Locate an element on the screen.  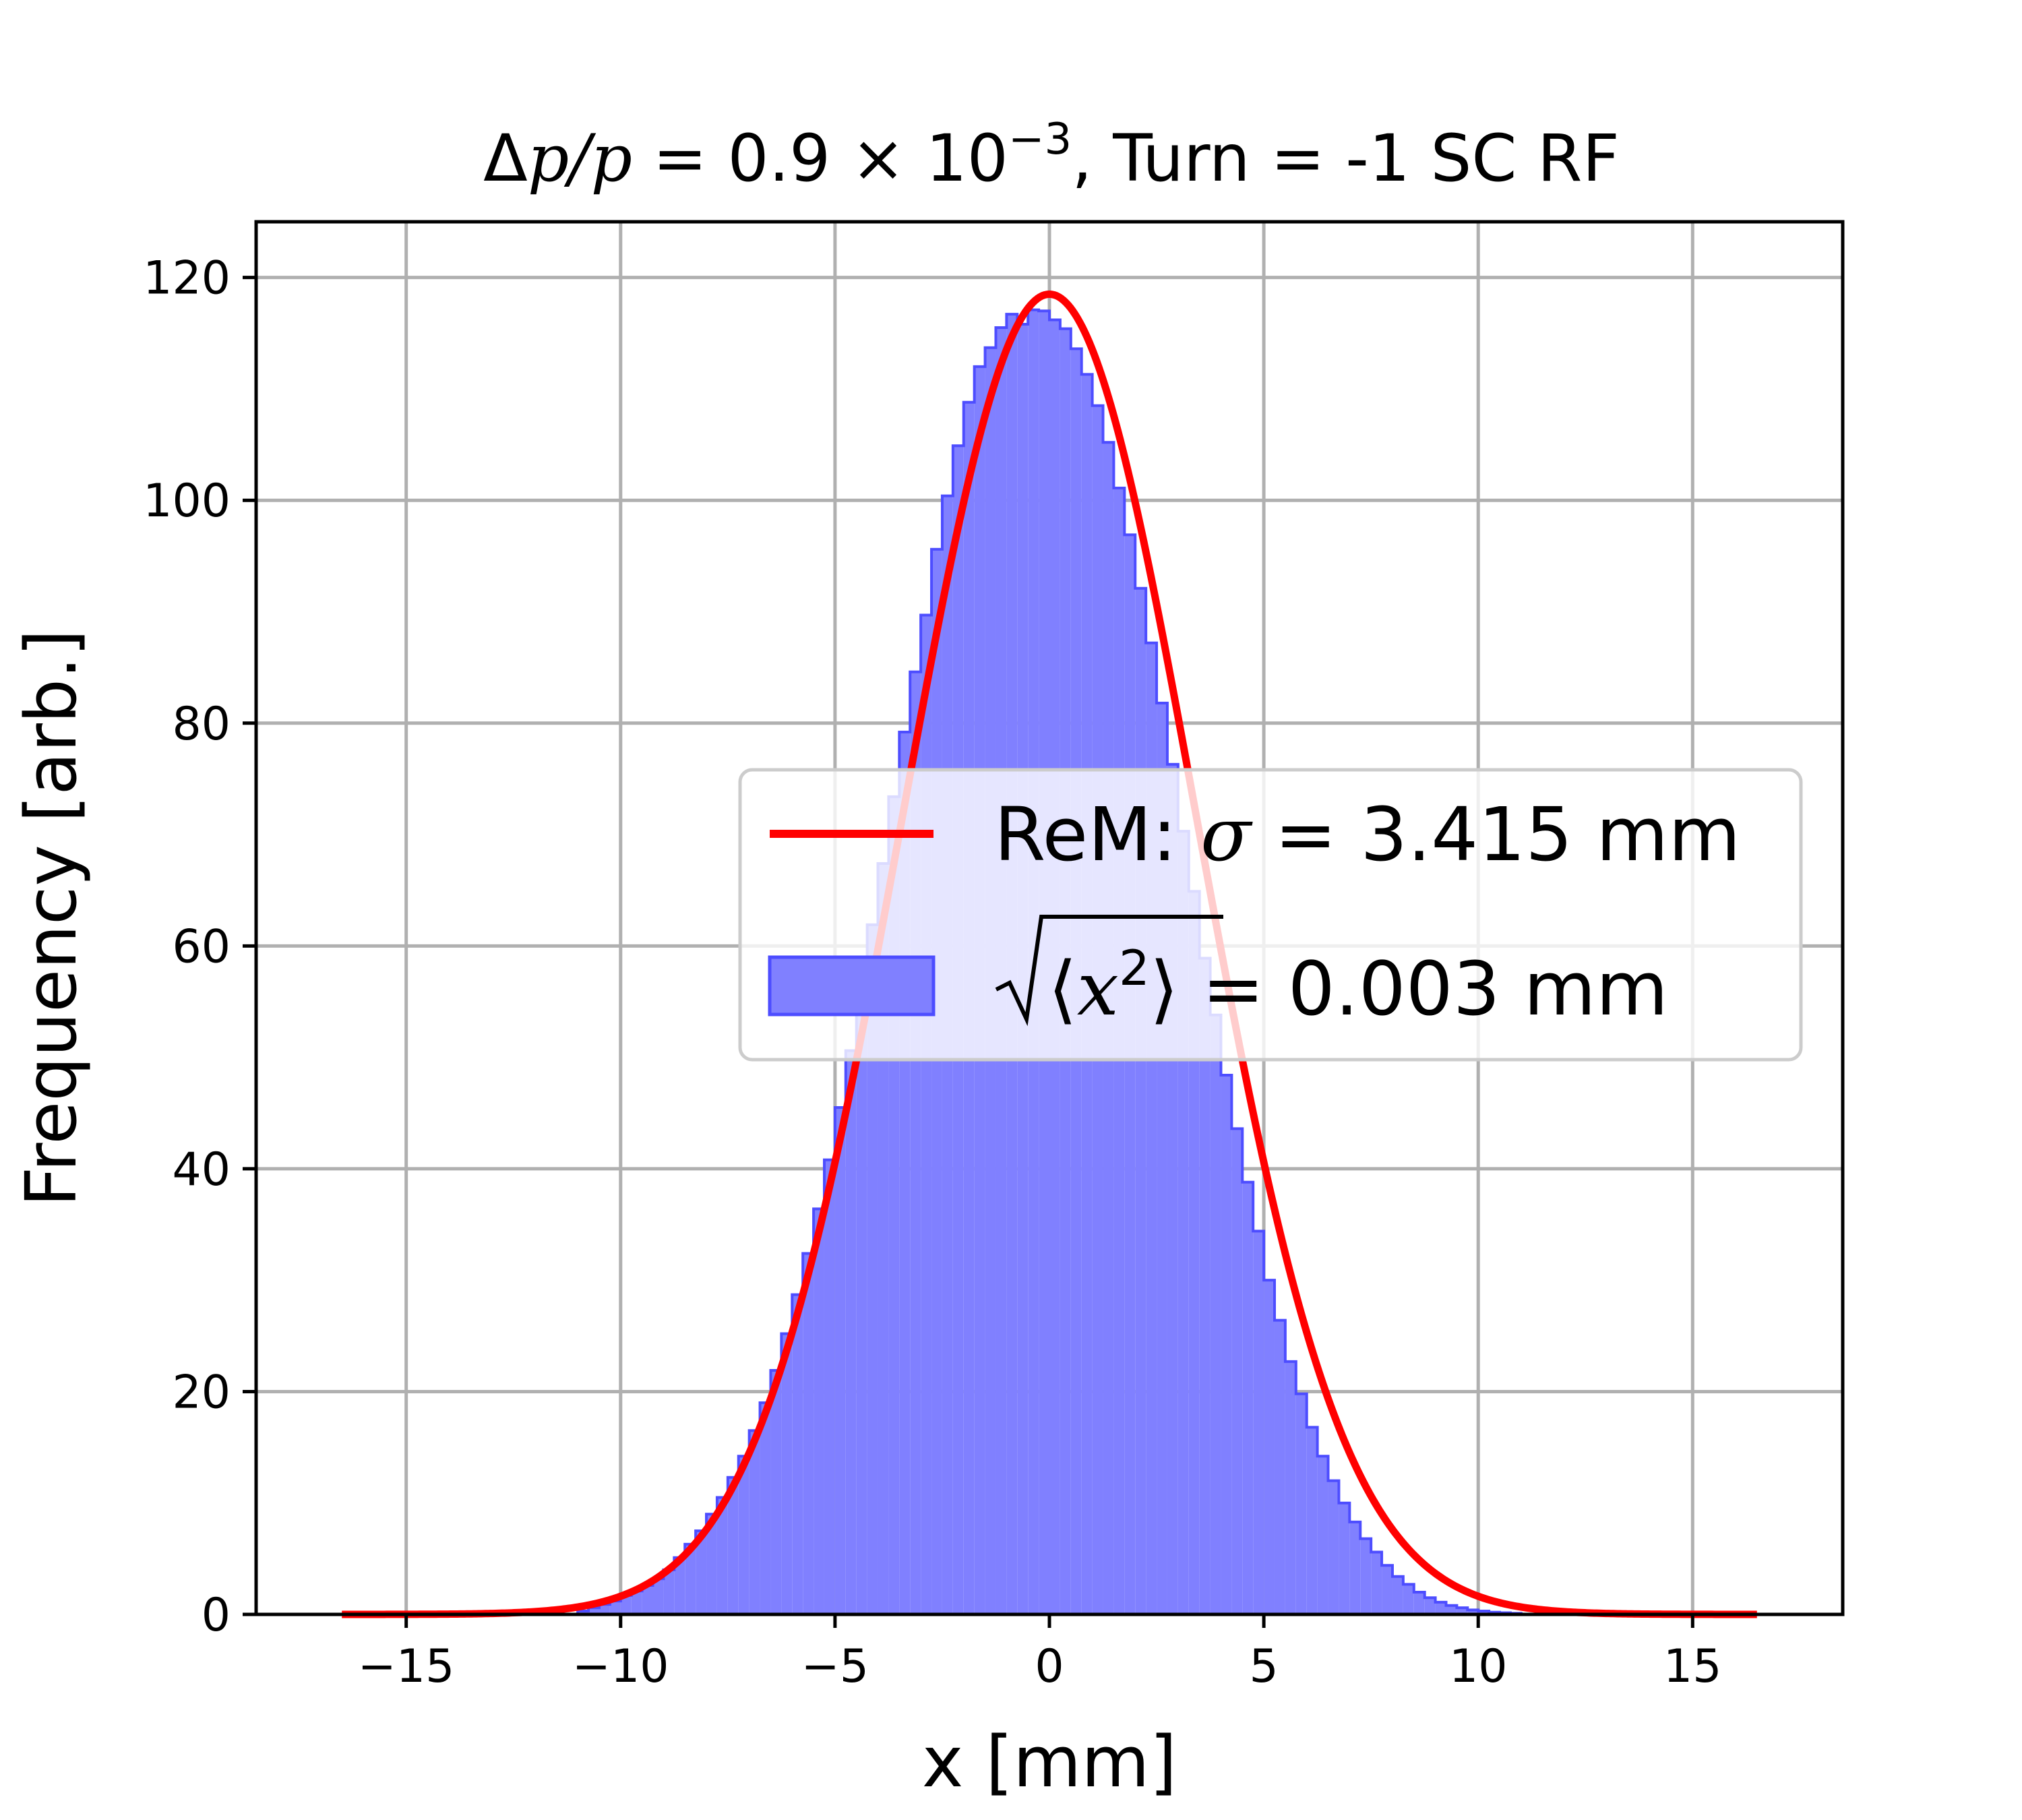
x-axis-ticks: −15 −10 −5 0 5 10 15 is located at coordinates (1040, 1653).